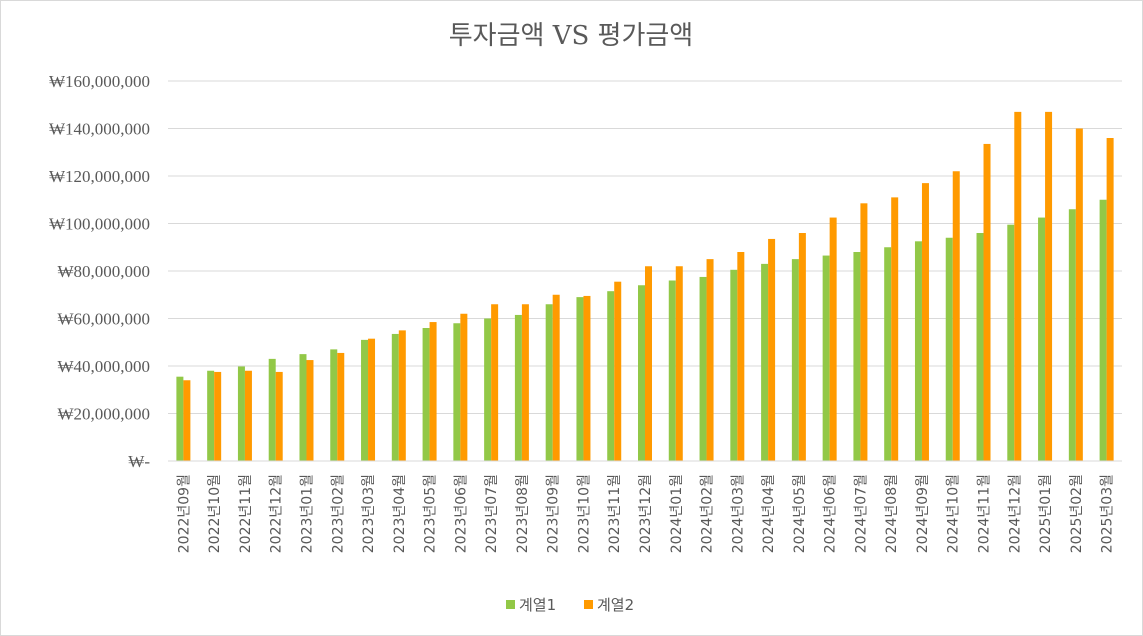 The height and width of the screenshot is (636, 1143). I want to click on x-tick-label: 2025년01월, so click(1046, 513).